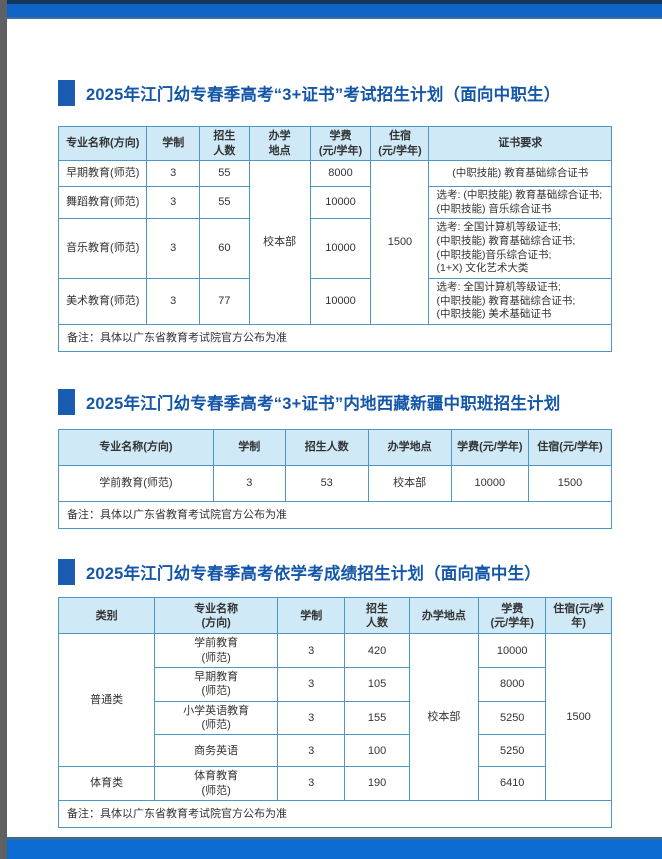 The width and height of the screenshot is (662, 859). What do you see at coordinates (106, 616) in the screenshot?
I see `header-cell-category: 类别` at bounding box center [106, 616].